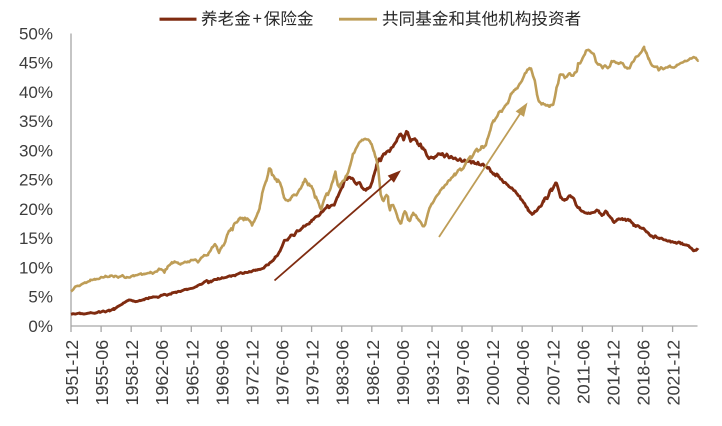  I want to click on svg-text: 10%, so click(36, 267).